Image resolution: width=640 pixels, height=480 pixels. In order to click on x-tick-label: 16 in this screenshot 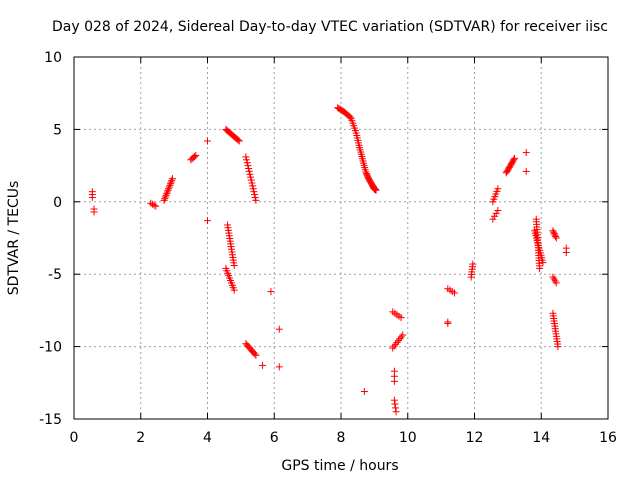, I will do `click(608, 438)`.